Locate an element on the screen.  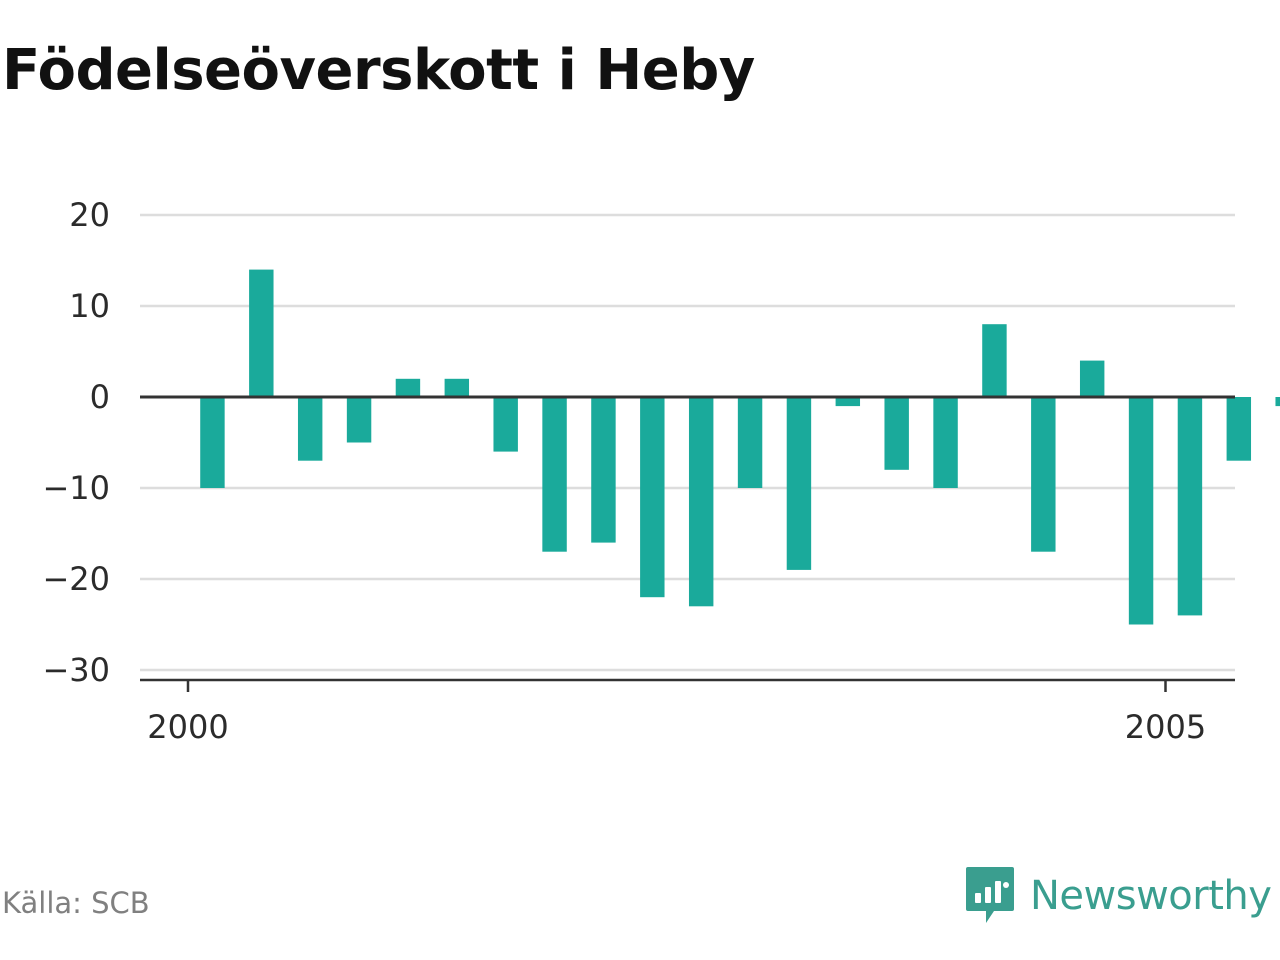
y-tick-label: 0 is located at coordinates (100, 397).